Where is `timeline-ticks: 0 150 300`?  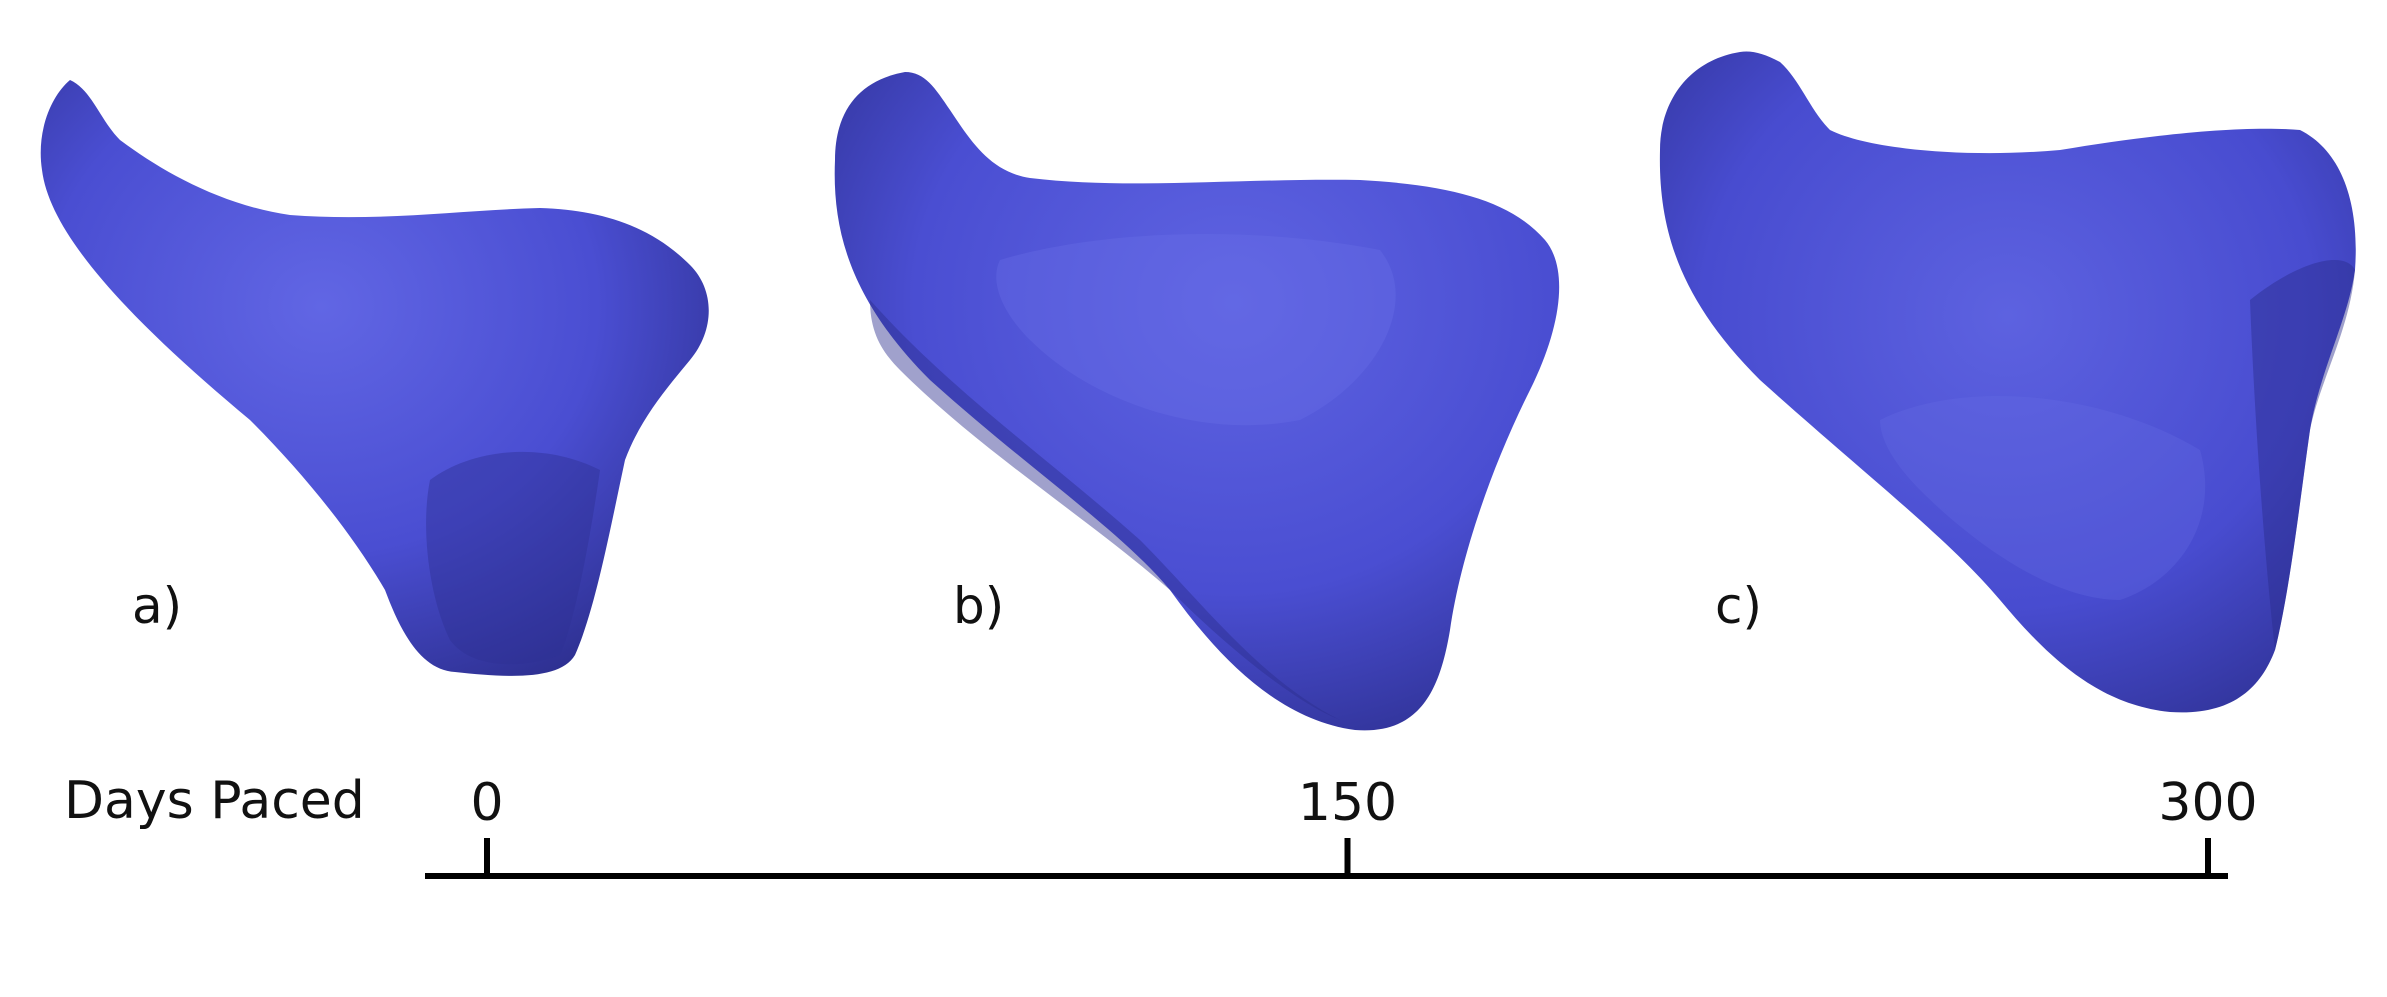 timeline-ticks: 0 150 300 is located at coordinates (1364, 824).